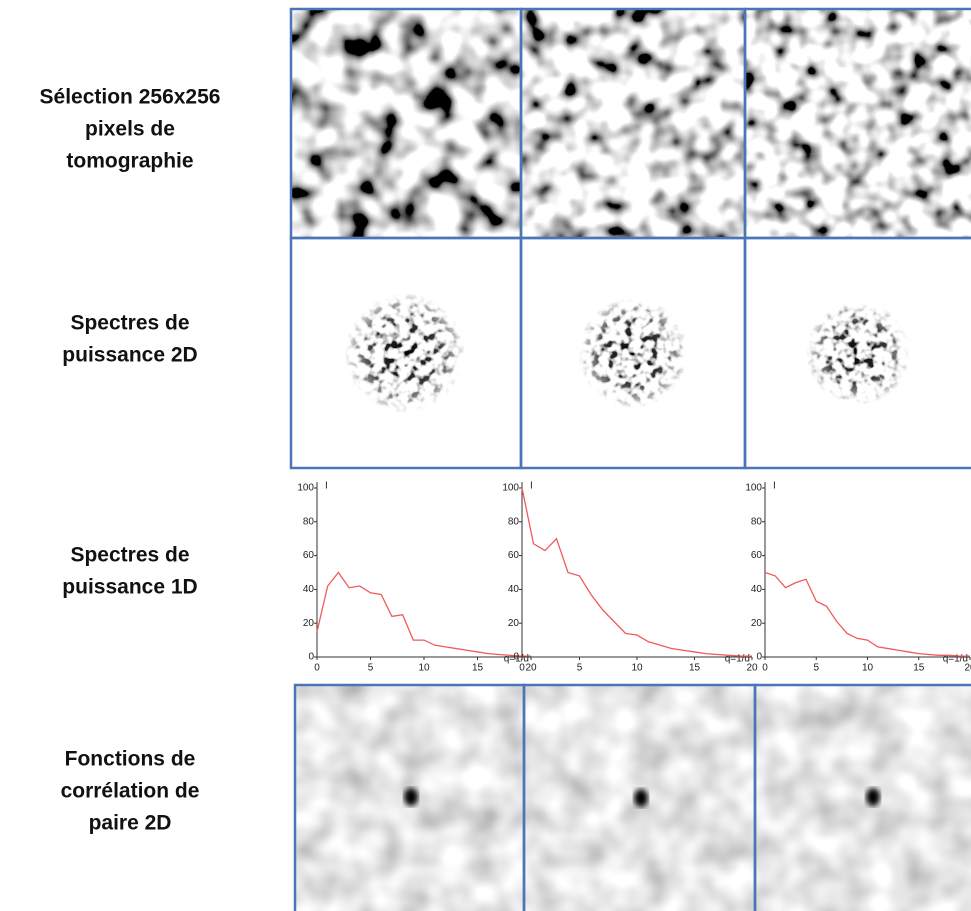  Describe the element at coordinates (130, 129) in the screenshot. I see `row-label: pixels de` at that location.